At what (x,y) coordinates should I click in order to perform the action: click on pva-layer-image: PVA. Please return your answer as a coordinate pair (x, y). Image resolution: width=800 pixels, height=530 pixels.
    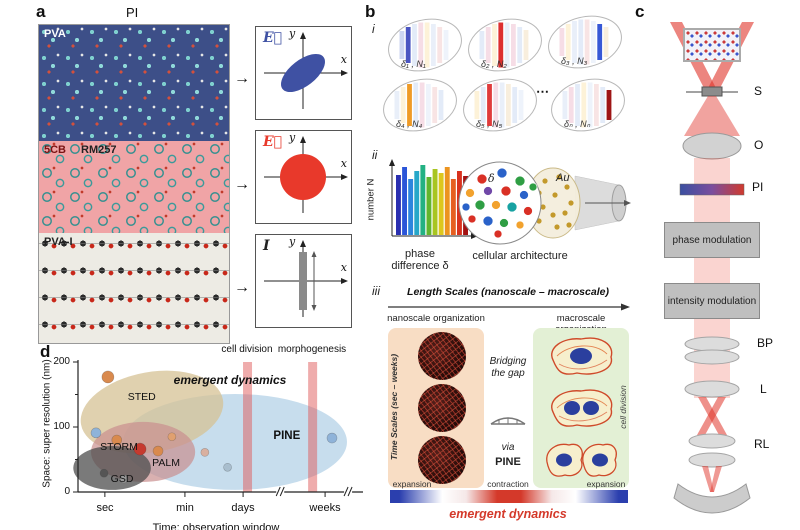
    Looking at the image, I should click on (134, 83).